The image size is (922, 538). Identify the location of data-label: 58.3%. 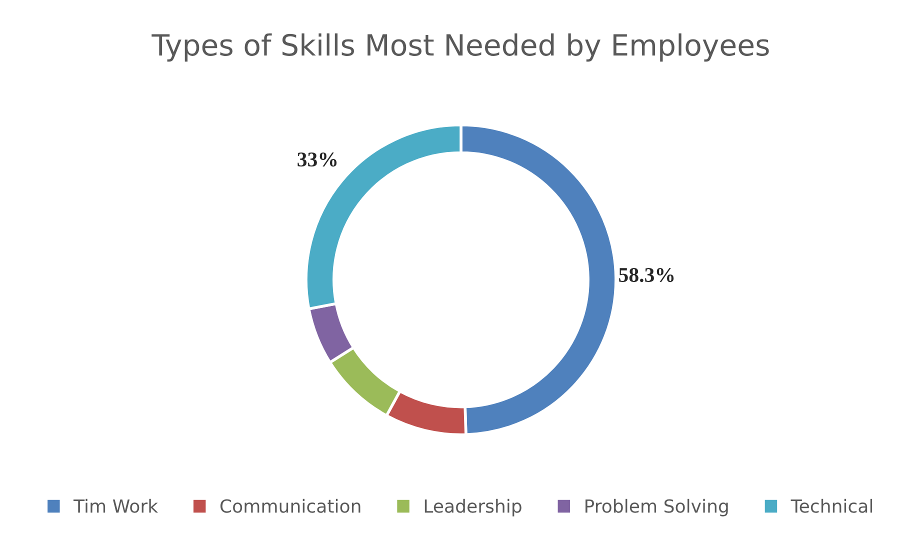
(646, 275).